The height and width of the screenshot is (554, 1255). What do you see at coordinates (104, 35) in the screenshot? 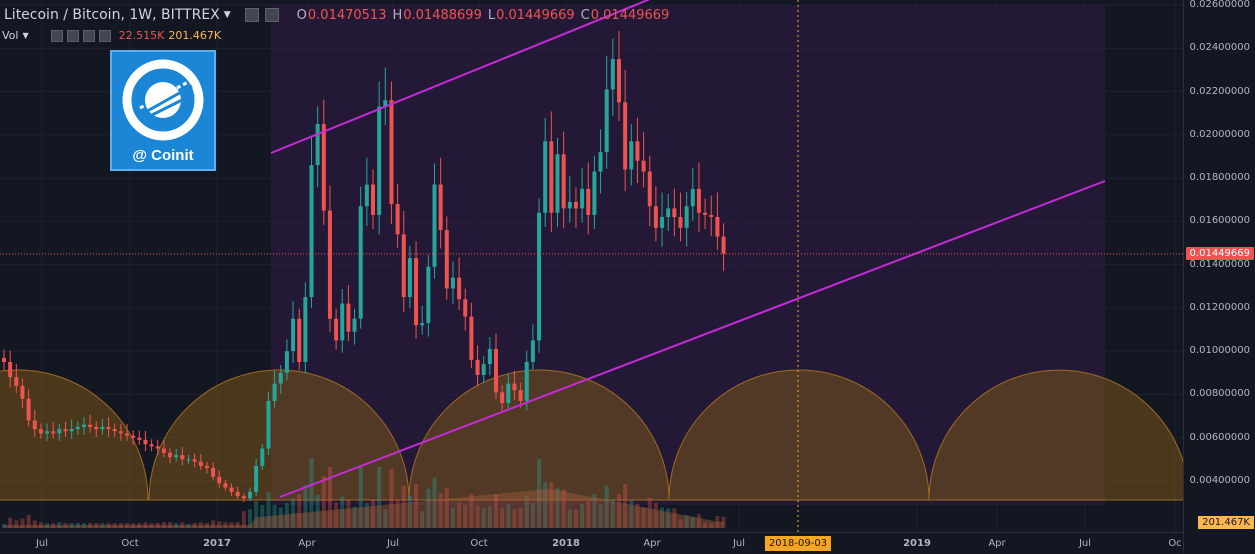
I see `volume-close-icon` at bounding box center [104, 35].